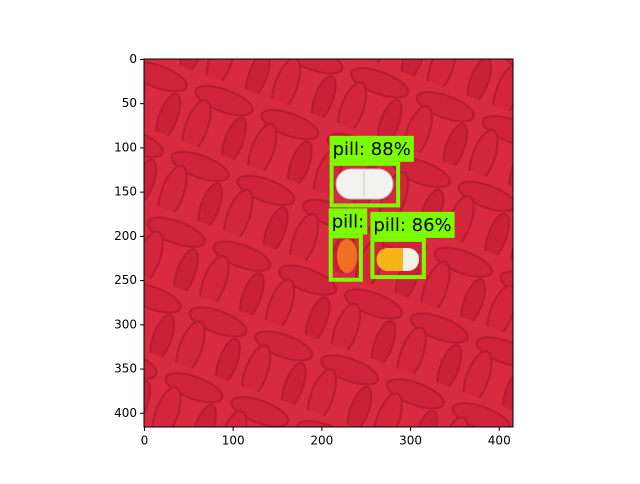 The height and width of the screenshot is (484, 640). I want to click on y-tick-label: 0, so click(133, 59).